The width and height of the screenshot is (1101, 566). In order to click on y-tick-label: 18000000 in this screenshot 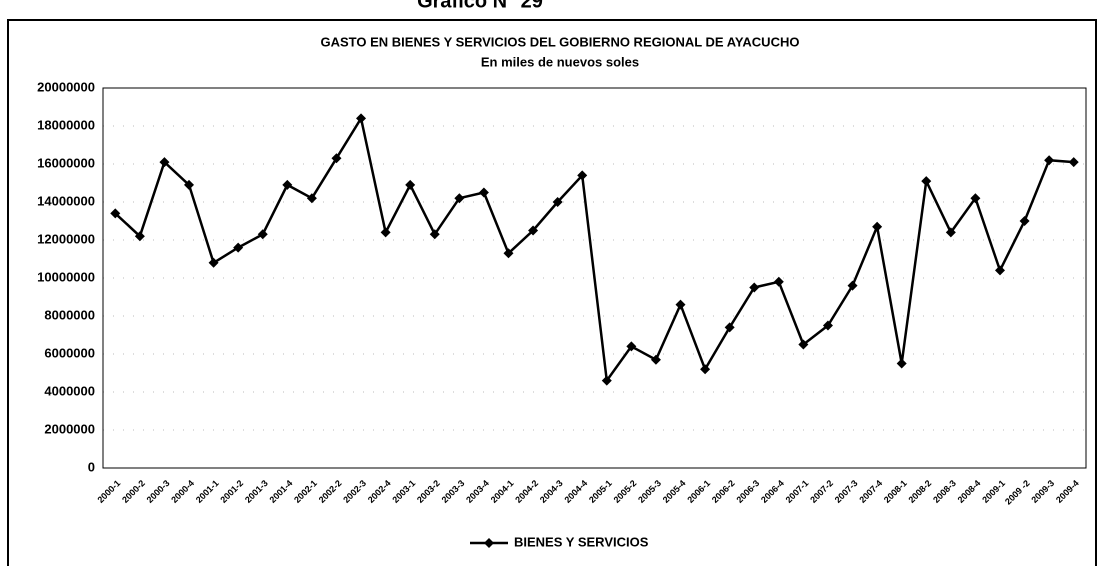, I will do `click(66, 124)`.